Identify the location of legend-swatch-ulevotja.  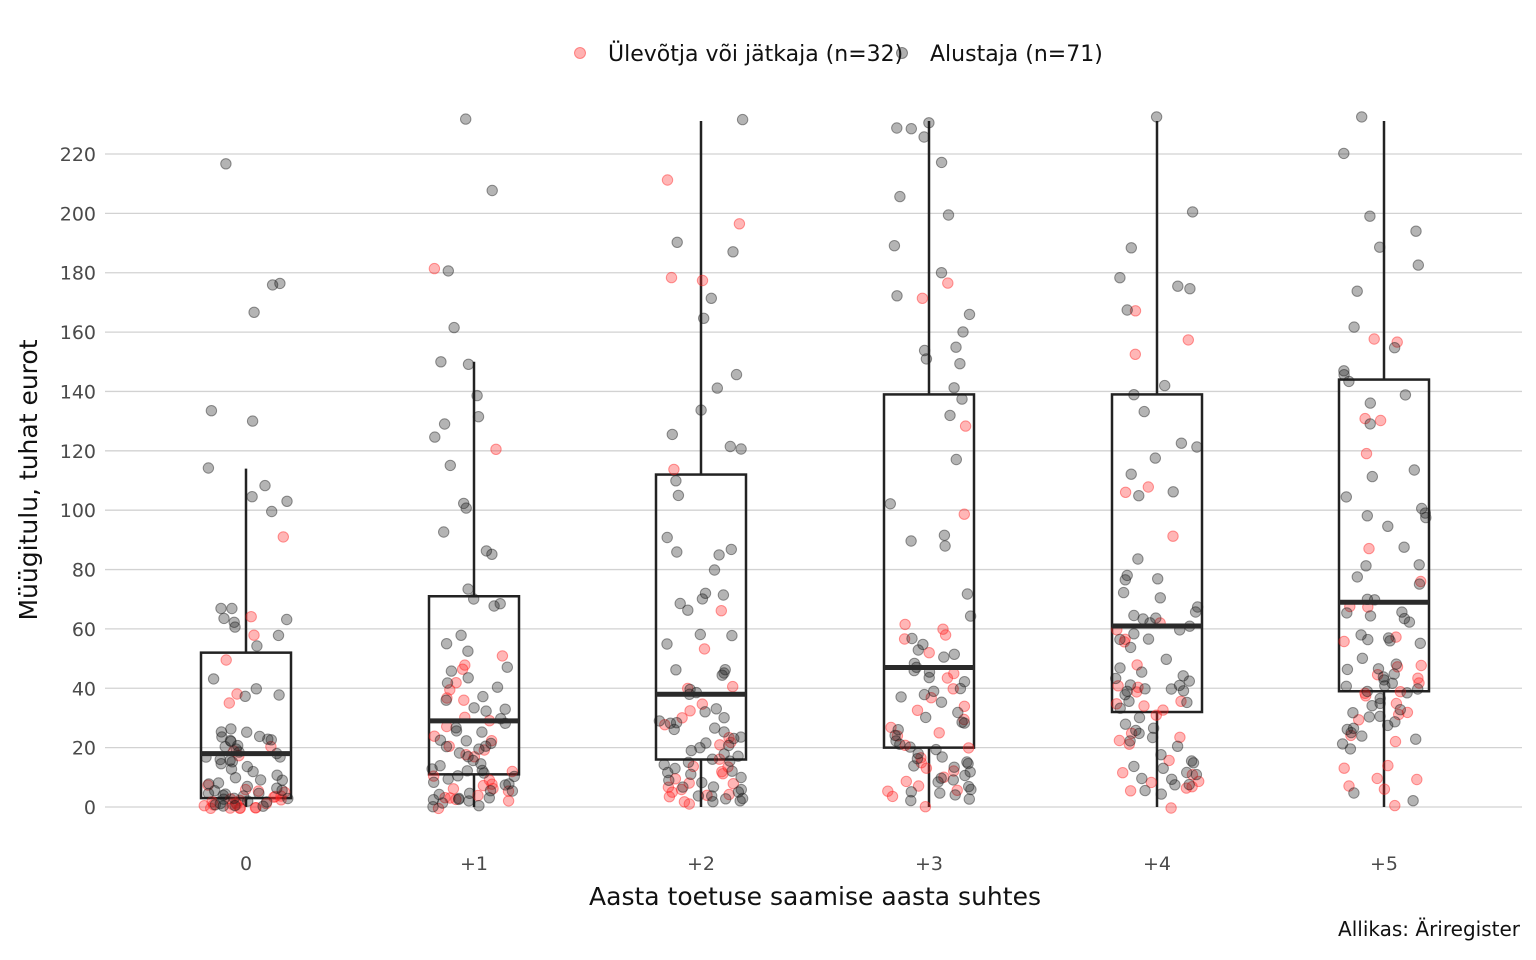
(580, 53).